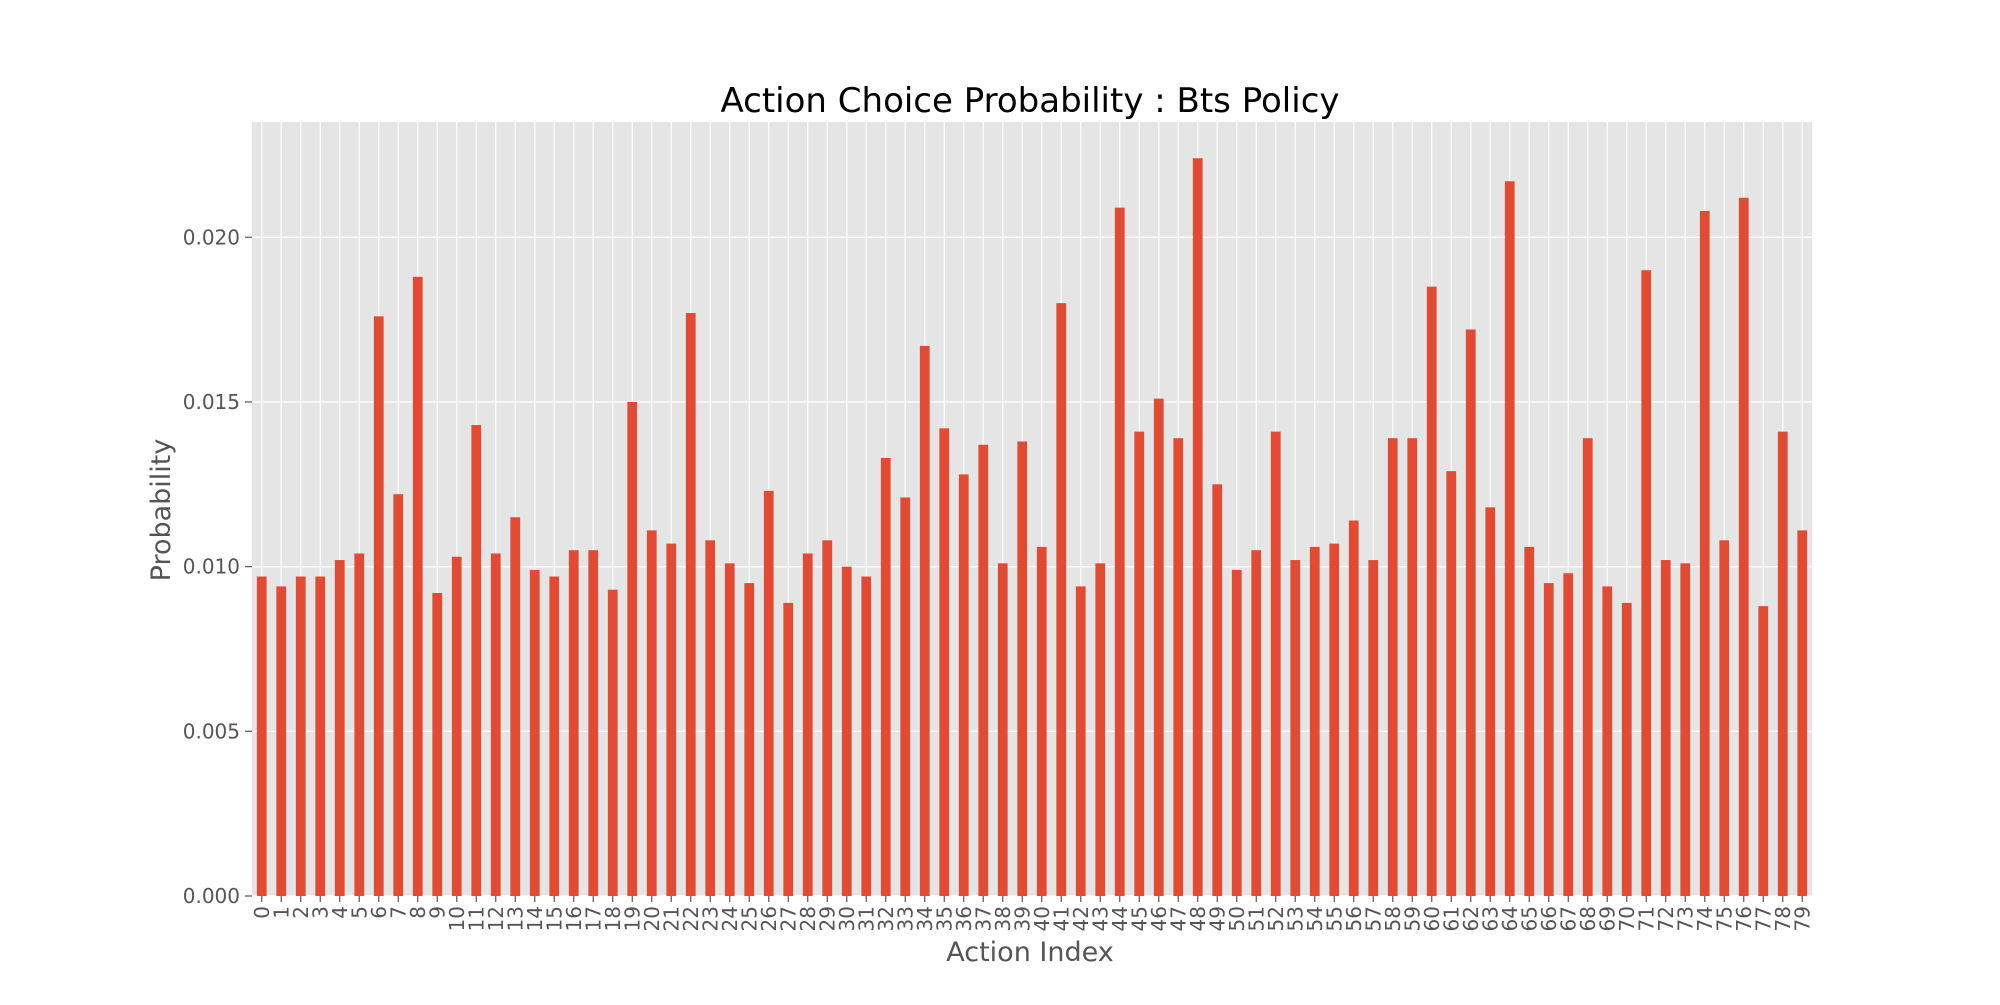 The image size is (2000, 1005). What do you see at coordinates (1549, 918) in the screenshot?
I see `x-tick-label: 66` at bounding box center [1549, 918].